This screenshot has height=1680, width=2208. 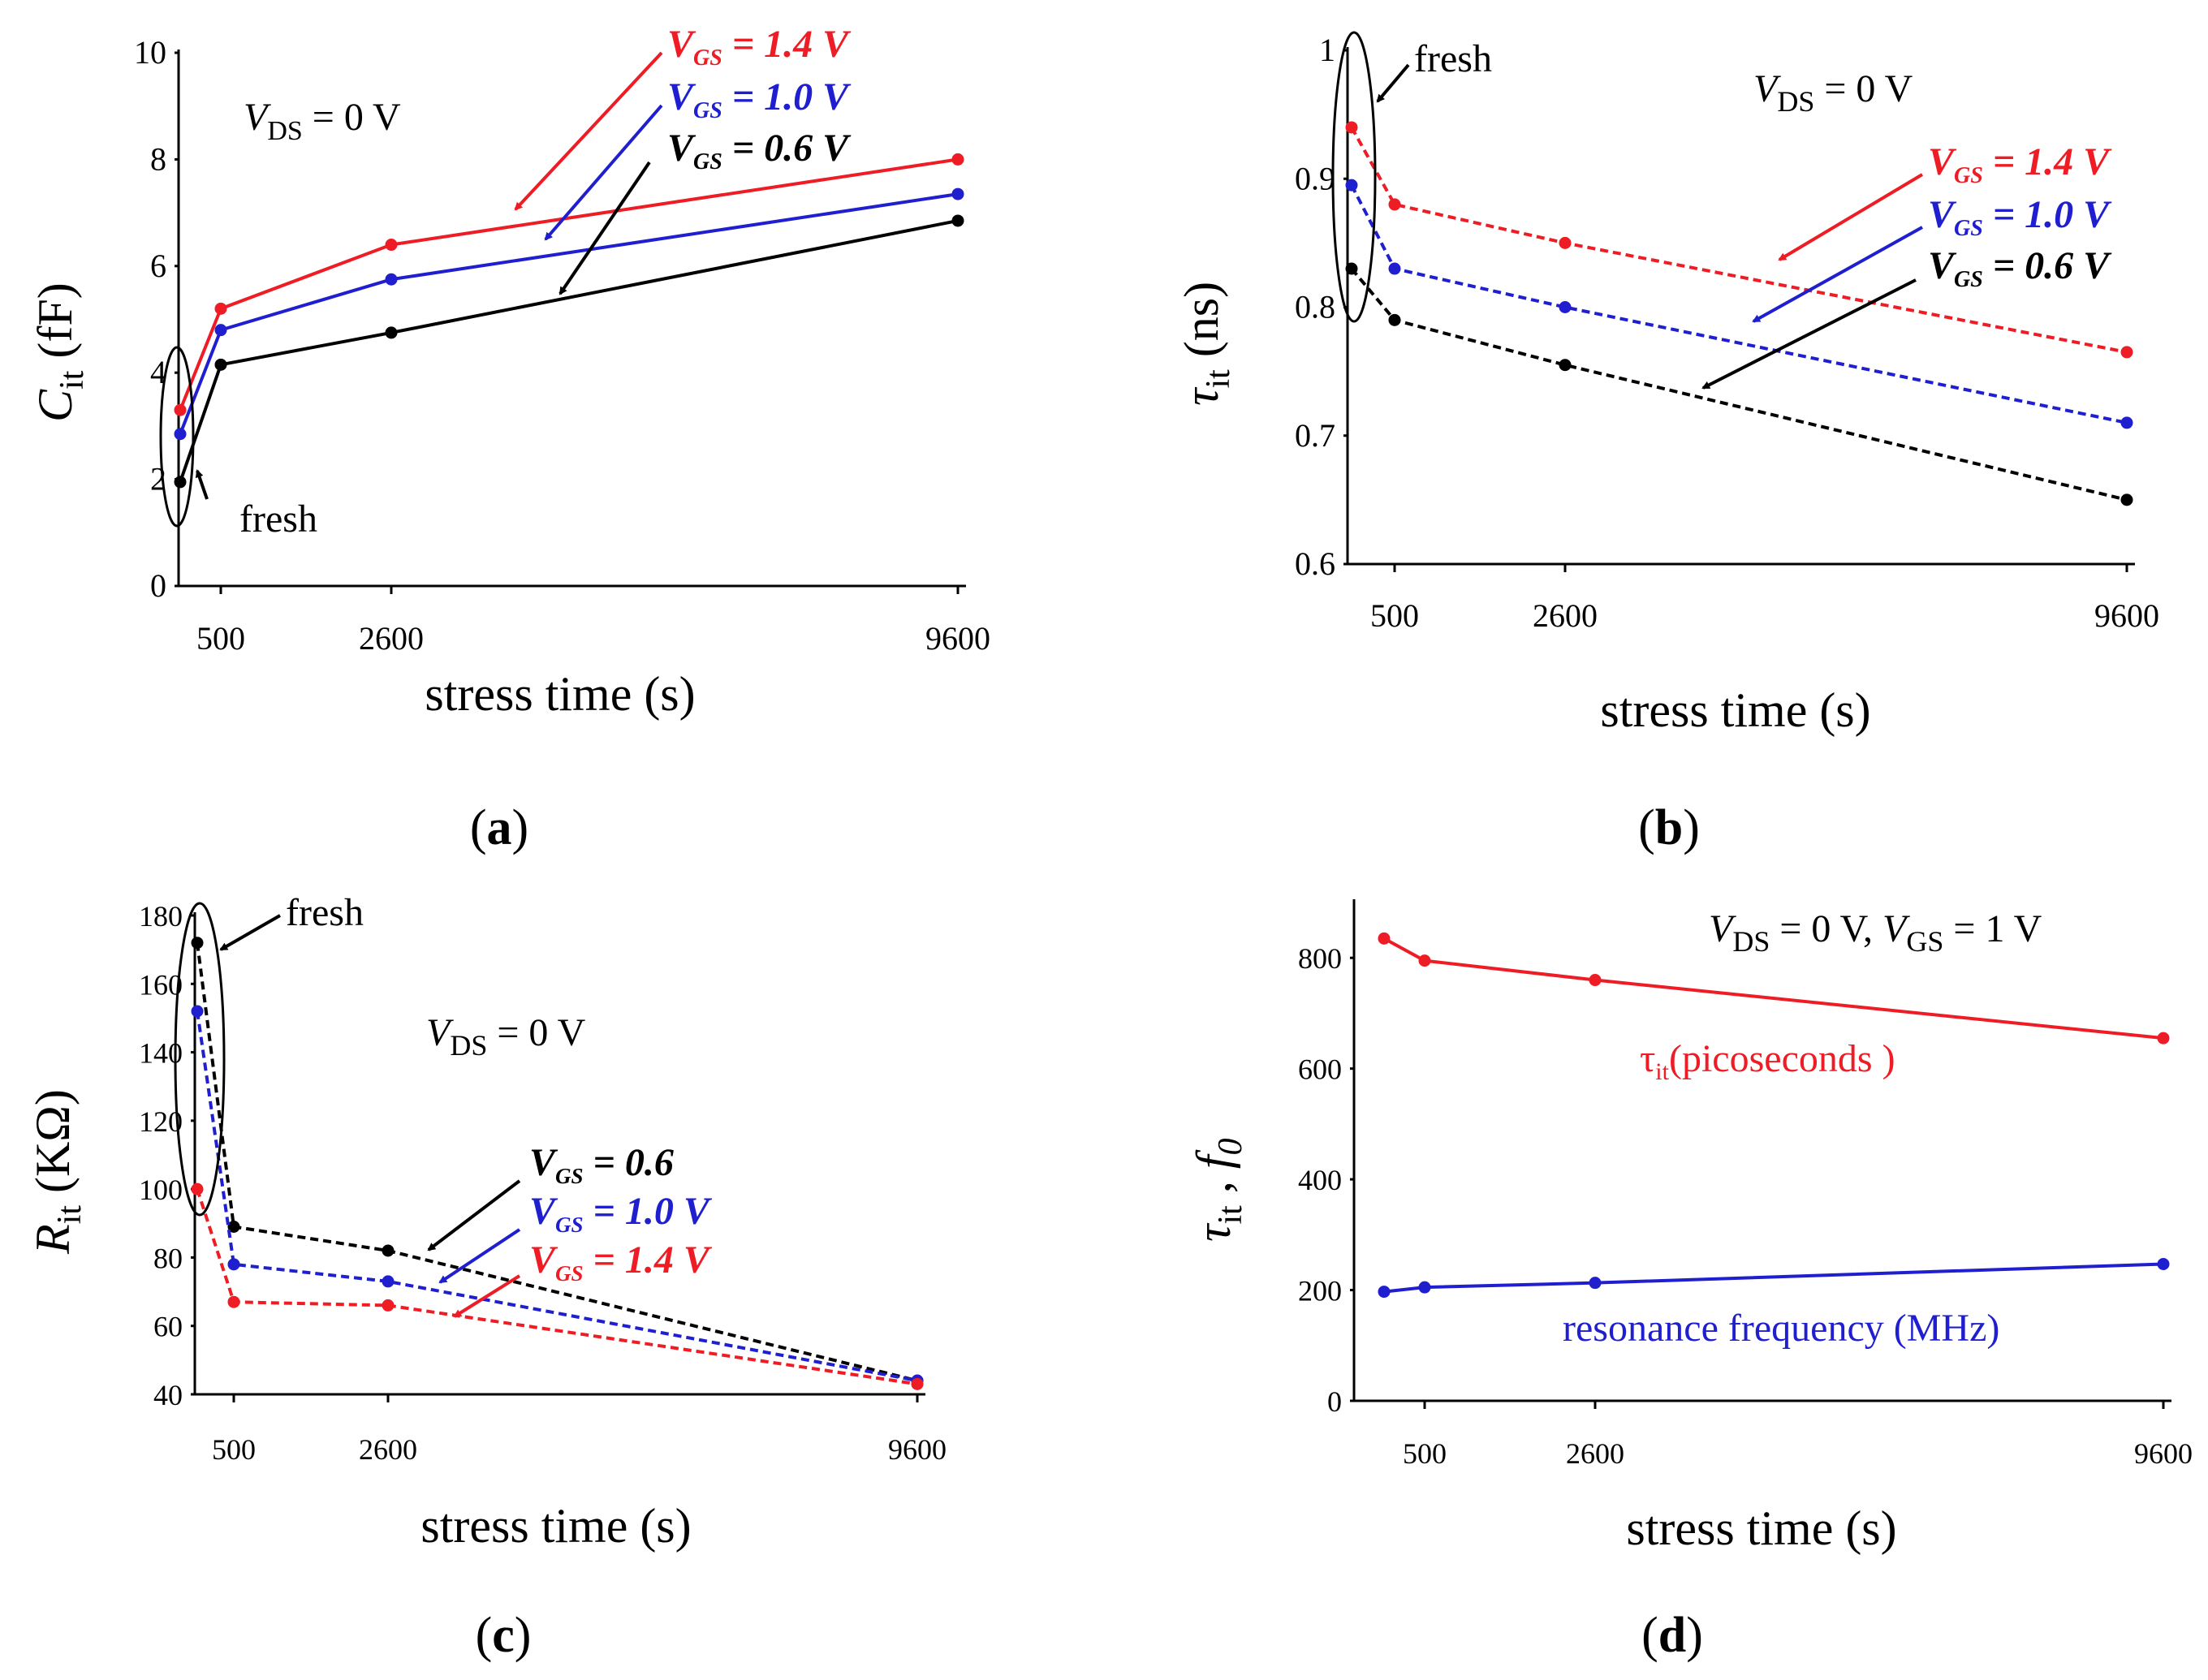 What do you see at coordinates (158, 586) in the screenshot?
I see `panel-a-ytick-label: 0` at bounding box center [158, 586].